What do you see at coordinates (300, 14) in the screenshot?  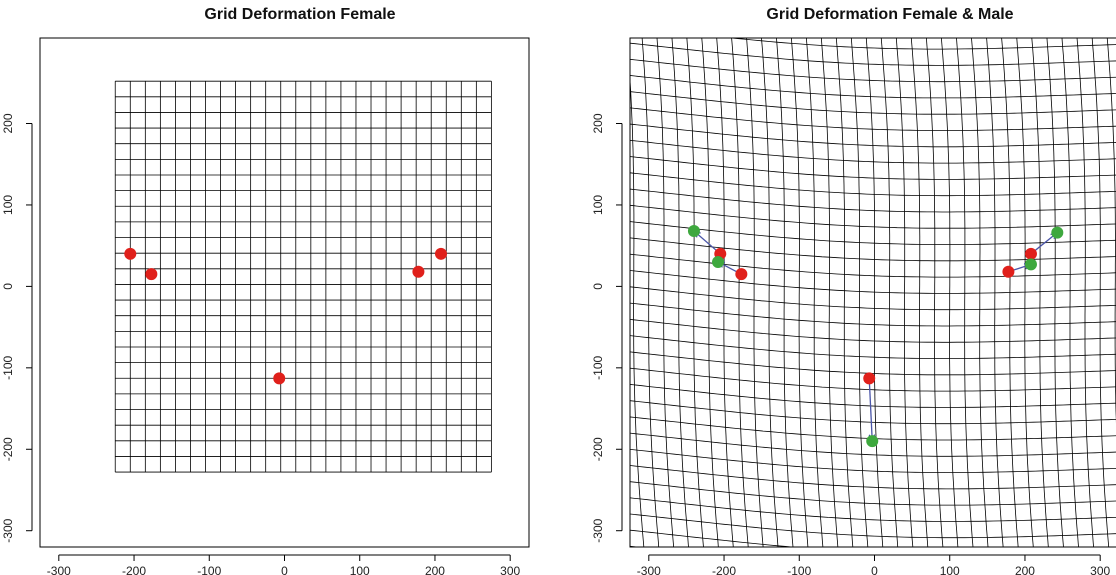 I see `chart-title-female: Grid Deformation Female` at bounding box center [300, 14].